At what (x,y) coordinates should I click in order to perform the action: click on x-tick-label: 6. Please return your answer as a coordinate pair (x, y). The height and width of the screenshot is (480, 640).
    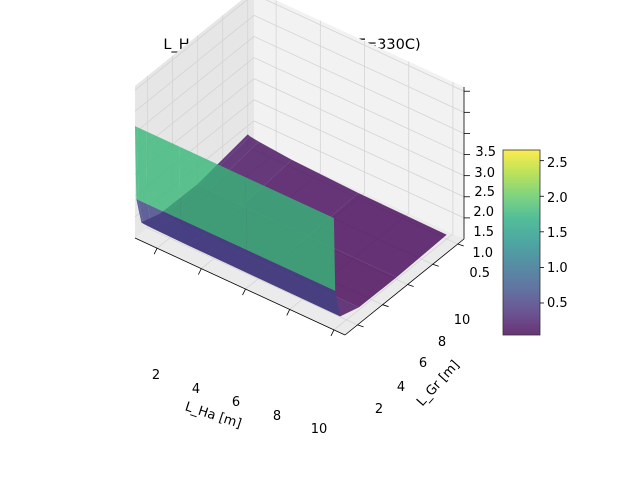
    Looking at the image, I should click on (236, 402).